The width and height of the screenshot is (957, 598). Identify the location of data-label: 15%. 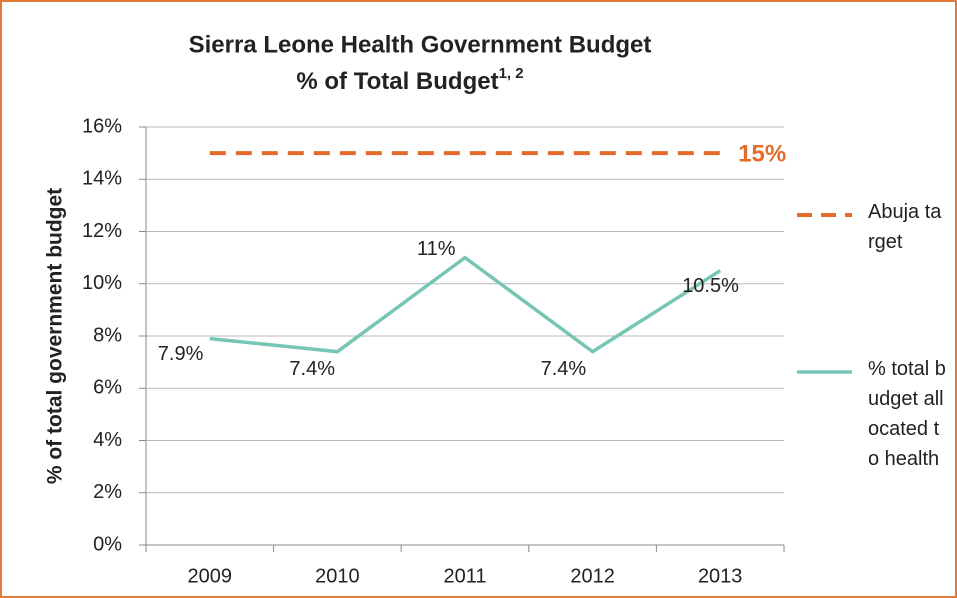
(762, 153).